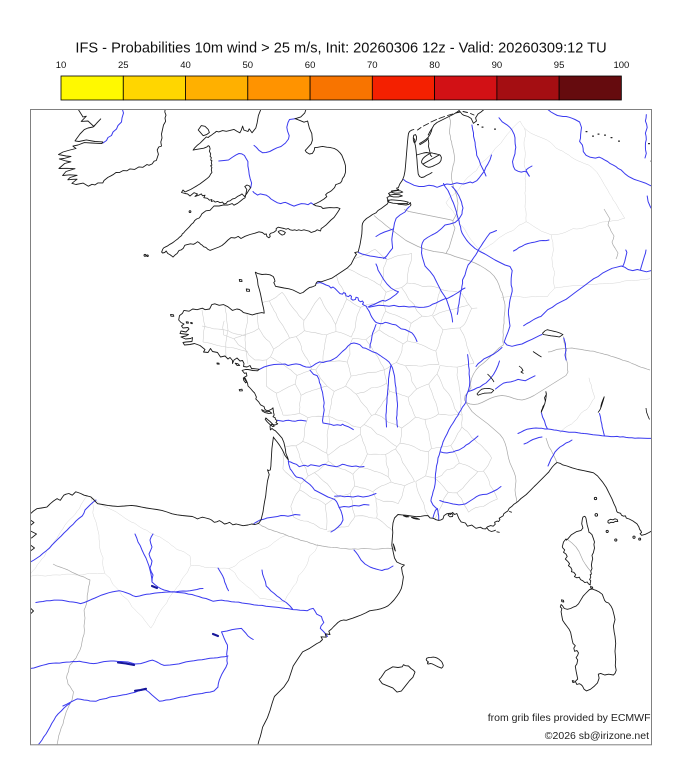 The image size is (680, 763). I want to click on svg-text: 90, so click(497, 65).